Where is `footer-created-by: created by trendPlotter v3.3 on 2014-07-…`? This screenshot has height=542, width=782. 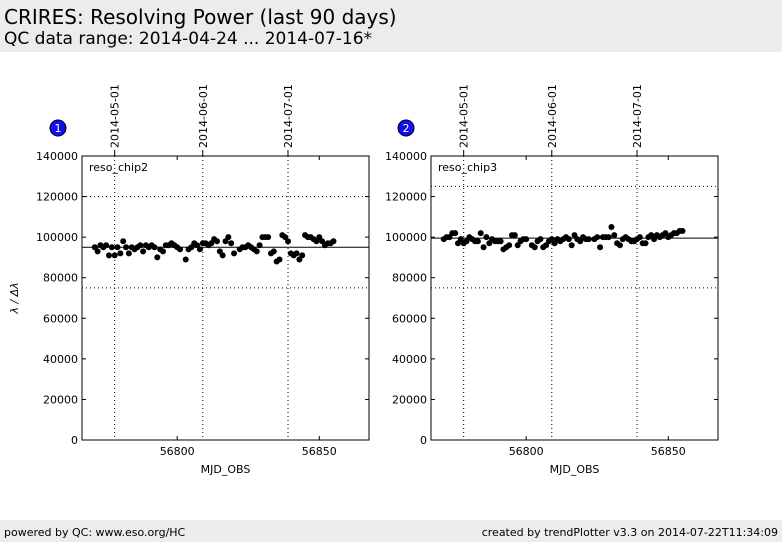
footer-created-by: created by trendPlotter v3.3 on 2014-07-… is located at coordinates (629, 532).